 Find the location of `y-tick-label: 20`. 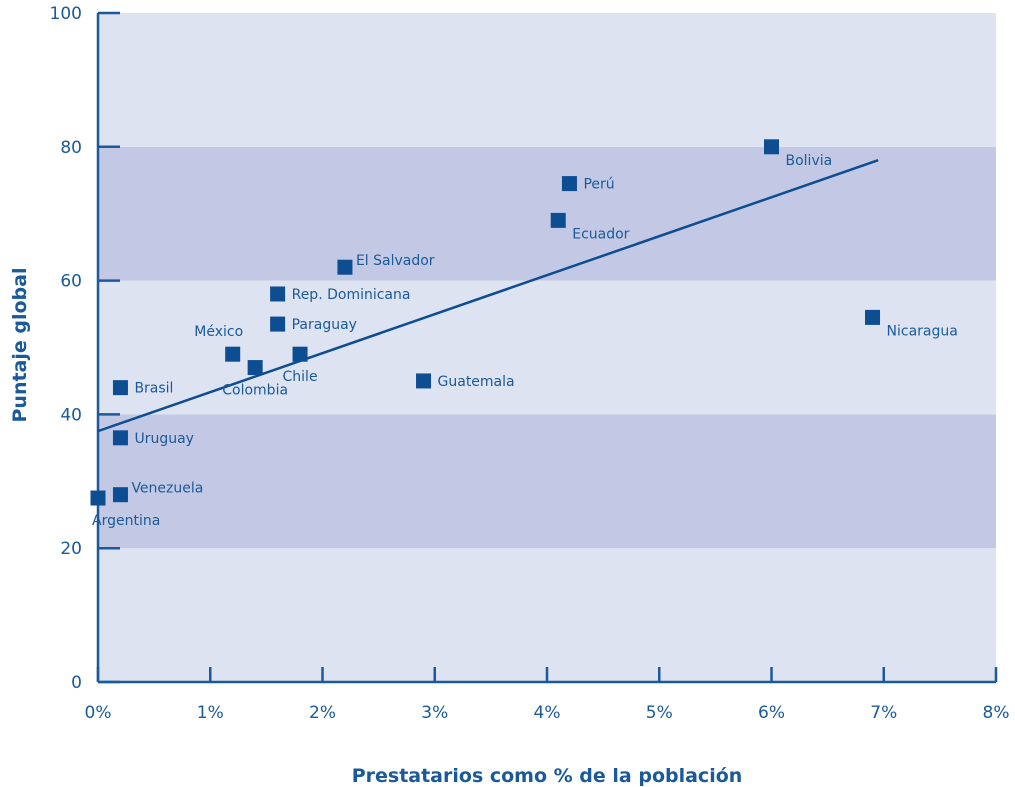

y-tick-label: 20 is located at coordinates (71, 549).